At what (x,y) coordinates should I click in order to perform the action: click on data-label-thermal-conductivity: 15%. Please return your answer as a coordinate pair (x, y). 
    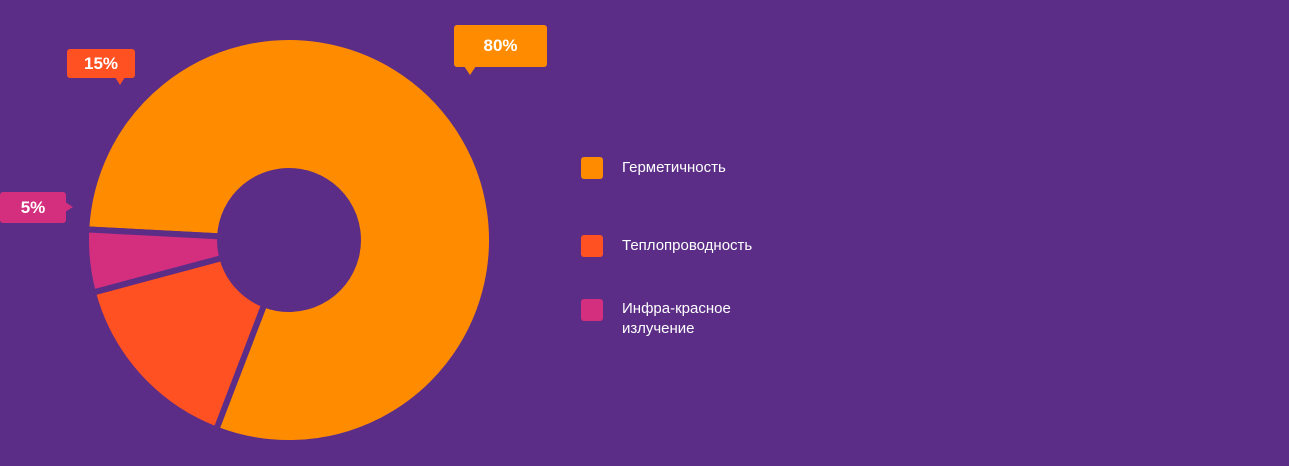
    Looking at the image, I should click on (101, 67).